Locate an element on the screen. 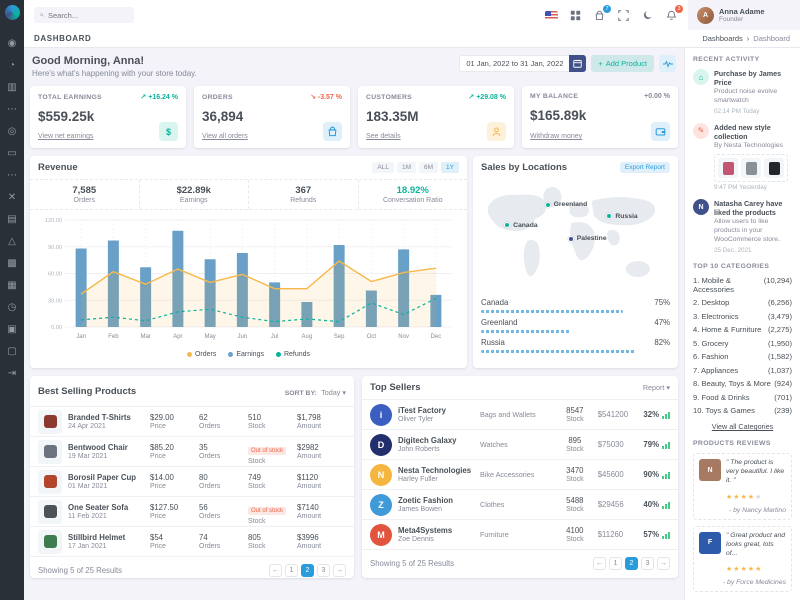 This screenshot has height=600, width=800. product-name: One Seater Sofa is located at coordinates (98, 507).